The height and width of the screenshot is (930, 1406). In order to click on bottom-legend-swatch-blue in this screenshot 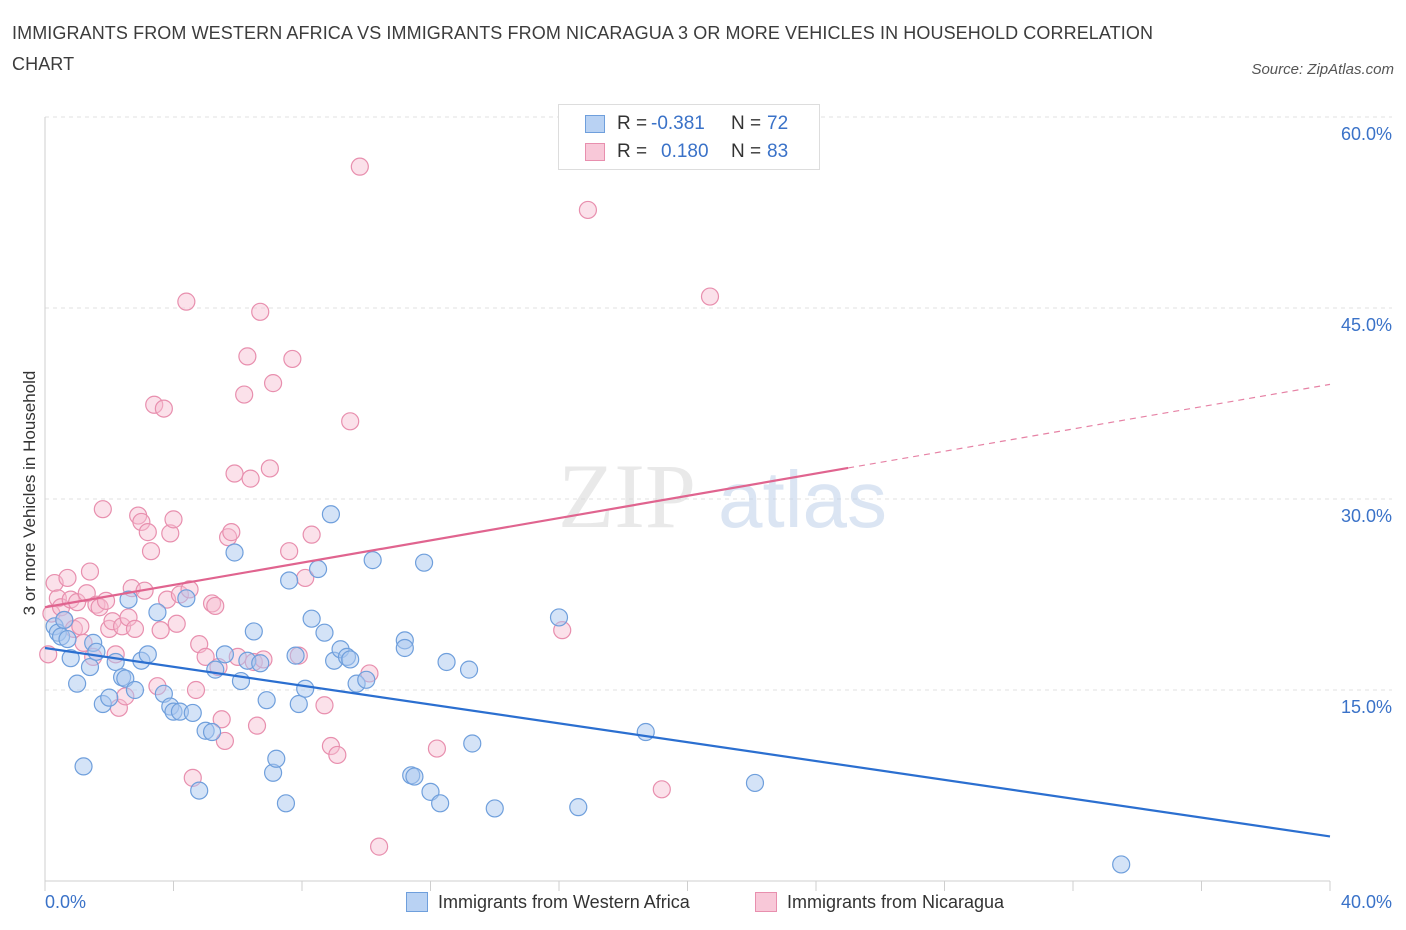, I will do `click(417, 902)`.